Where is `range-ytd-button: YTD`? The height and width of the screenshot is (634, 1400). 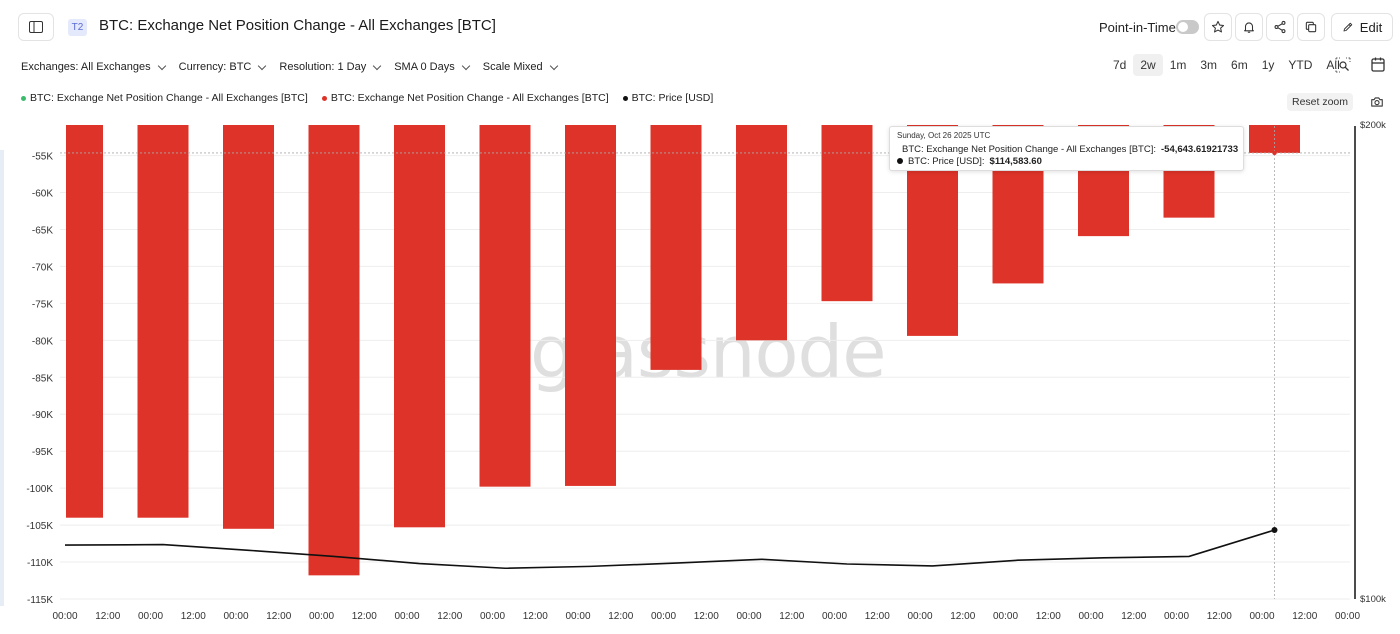
range-ytd-button: YTD is located at coordinates (1300, 65).